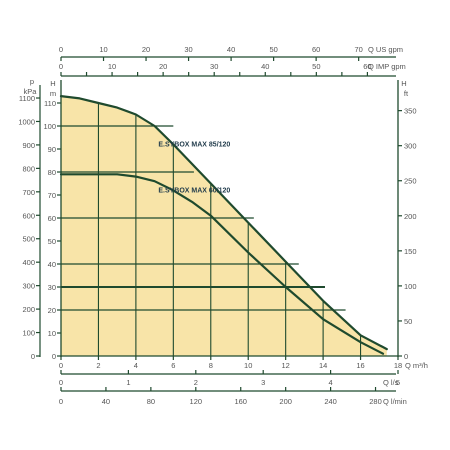 The width and height of the screenshot is (450, 450). Describe the element at coordinates (61, 365) in the screenshot. I see `x-main-tick-label: 0` at that location.